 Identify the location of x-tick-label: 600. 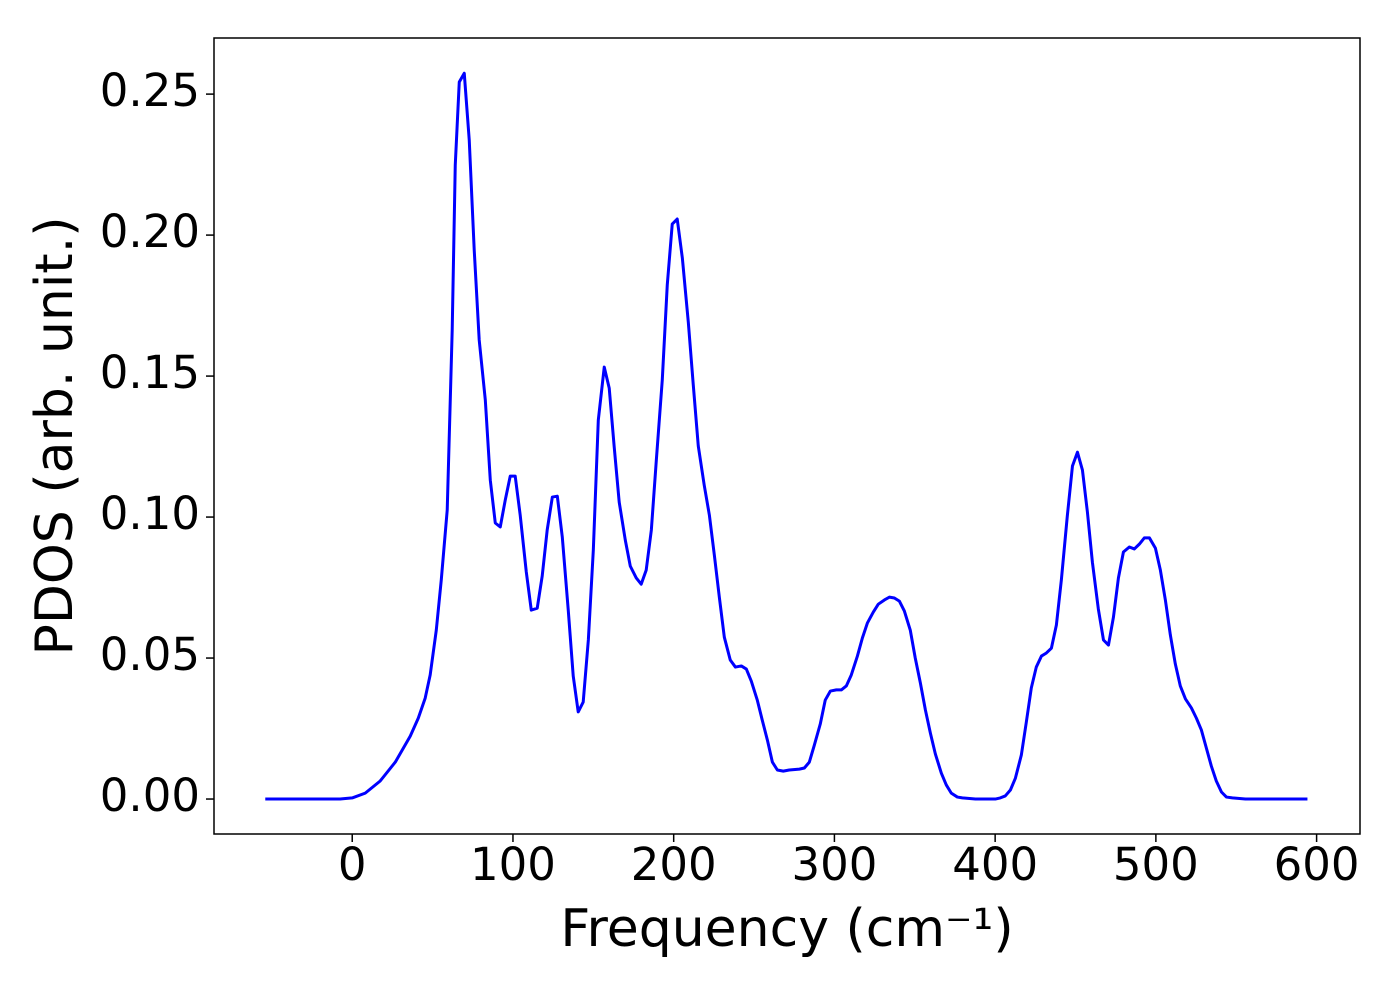
(1317, 864).